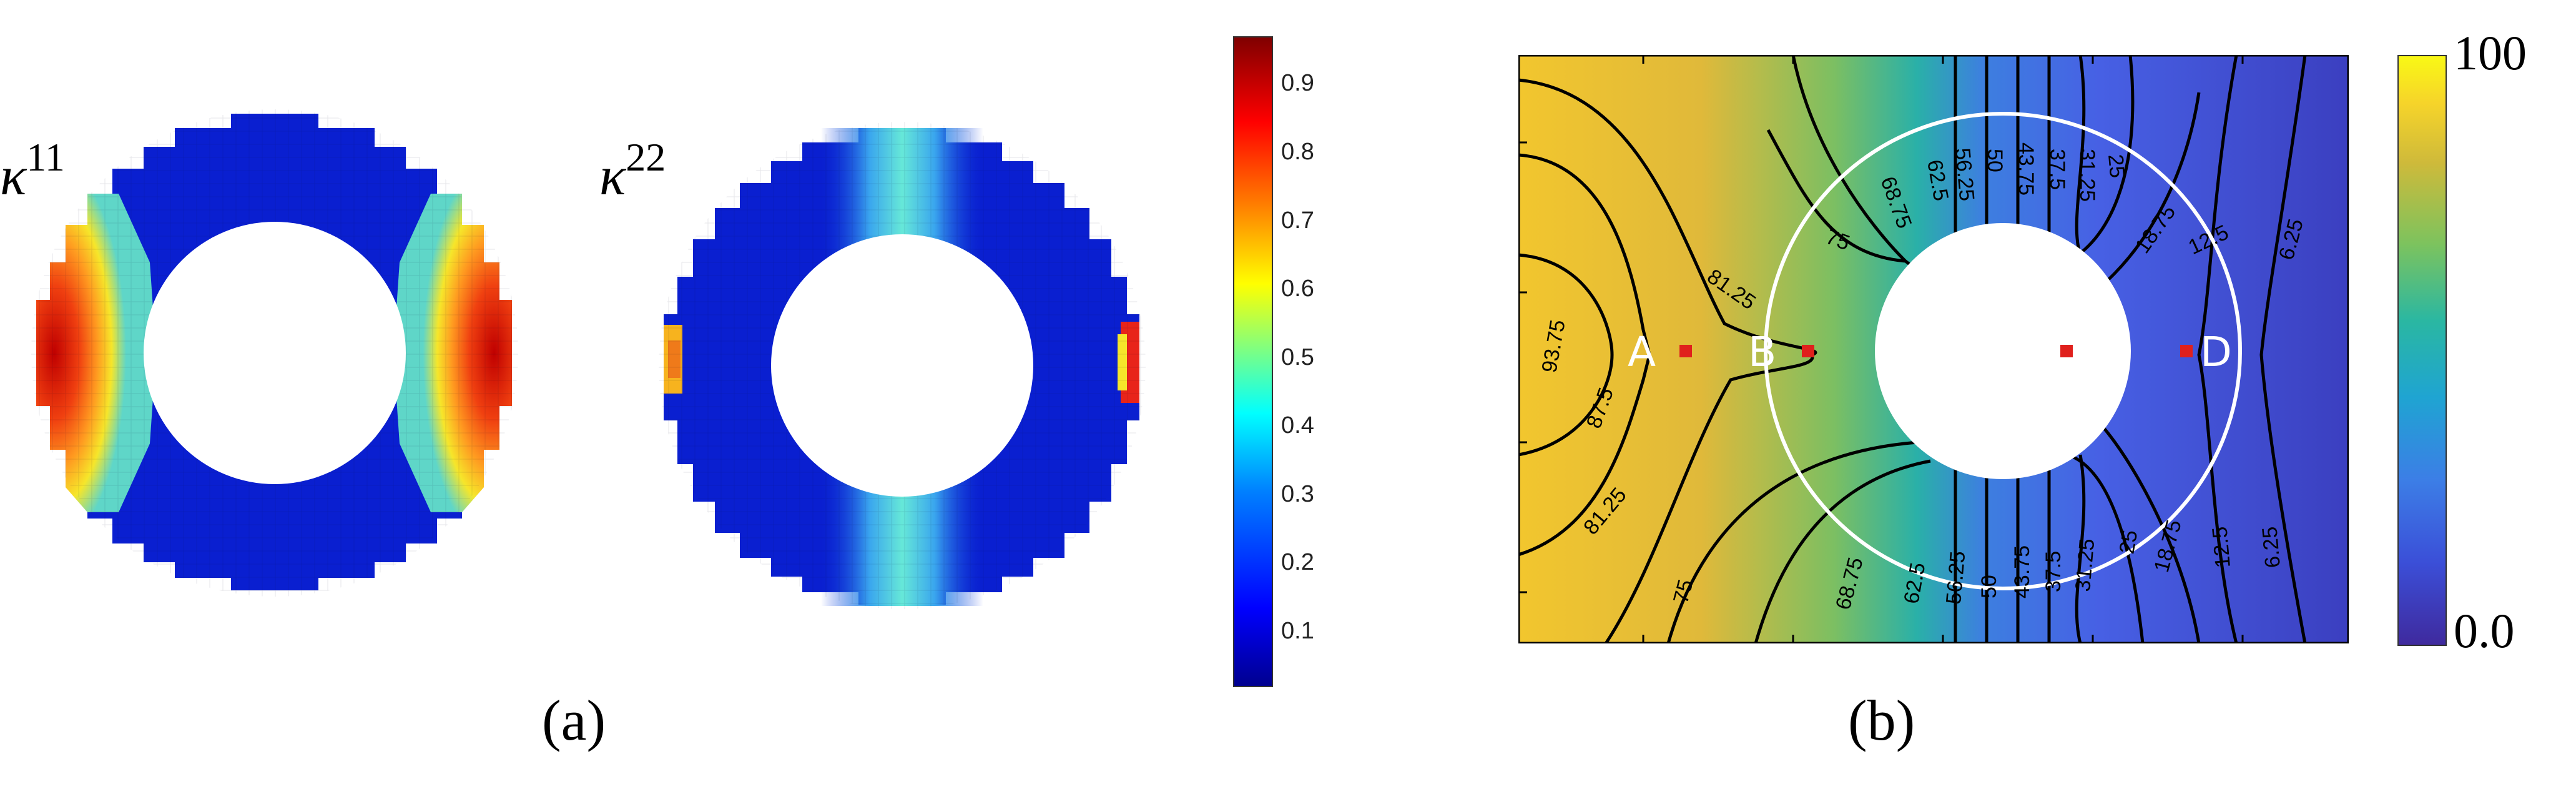 Image resolution: width=2576 pixels, height=799 pixels. Describe the element at coordinates (1253, 361) in the screenshot. I see `colorbar-a` at that location.